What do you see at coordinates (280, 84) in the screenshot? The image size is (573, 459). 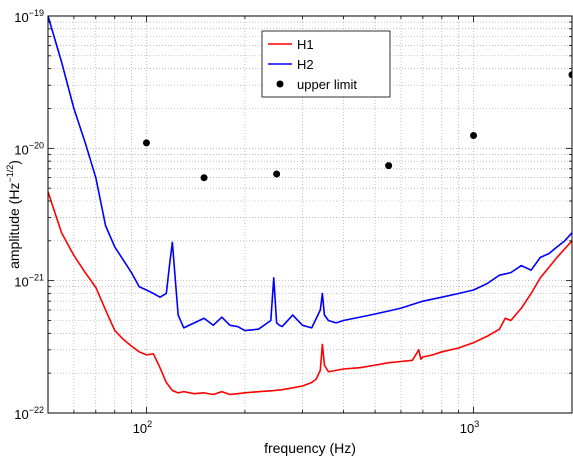 I see `legend-swatch-upper-limit` at bounding box center [280, 84].